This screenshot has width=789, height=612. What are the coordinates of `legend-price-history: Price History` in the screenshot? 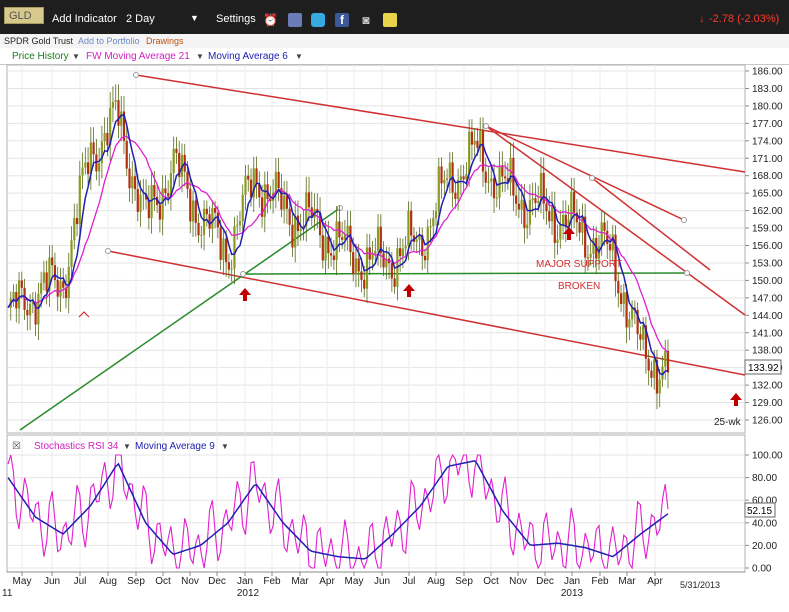 It's located at (40, 56).